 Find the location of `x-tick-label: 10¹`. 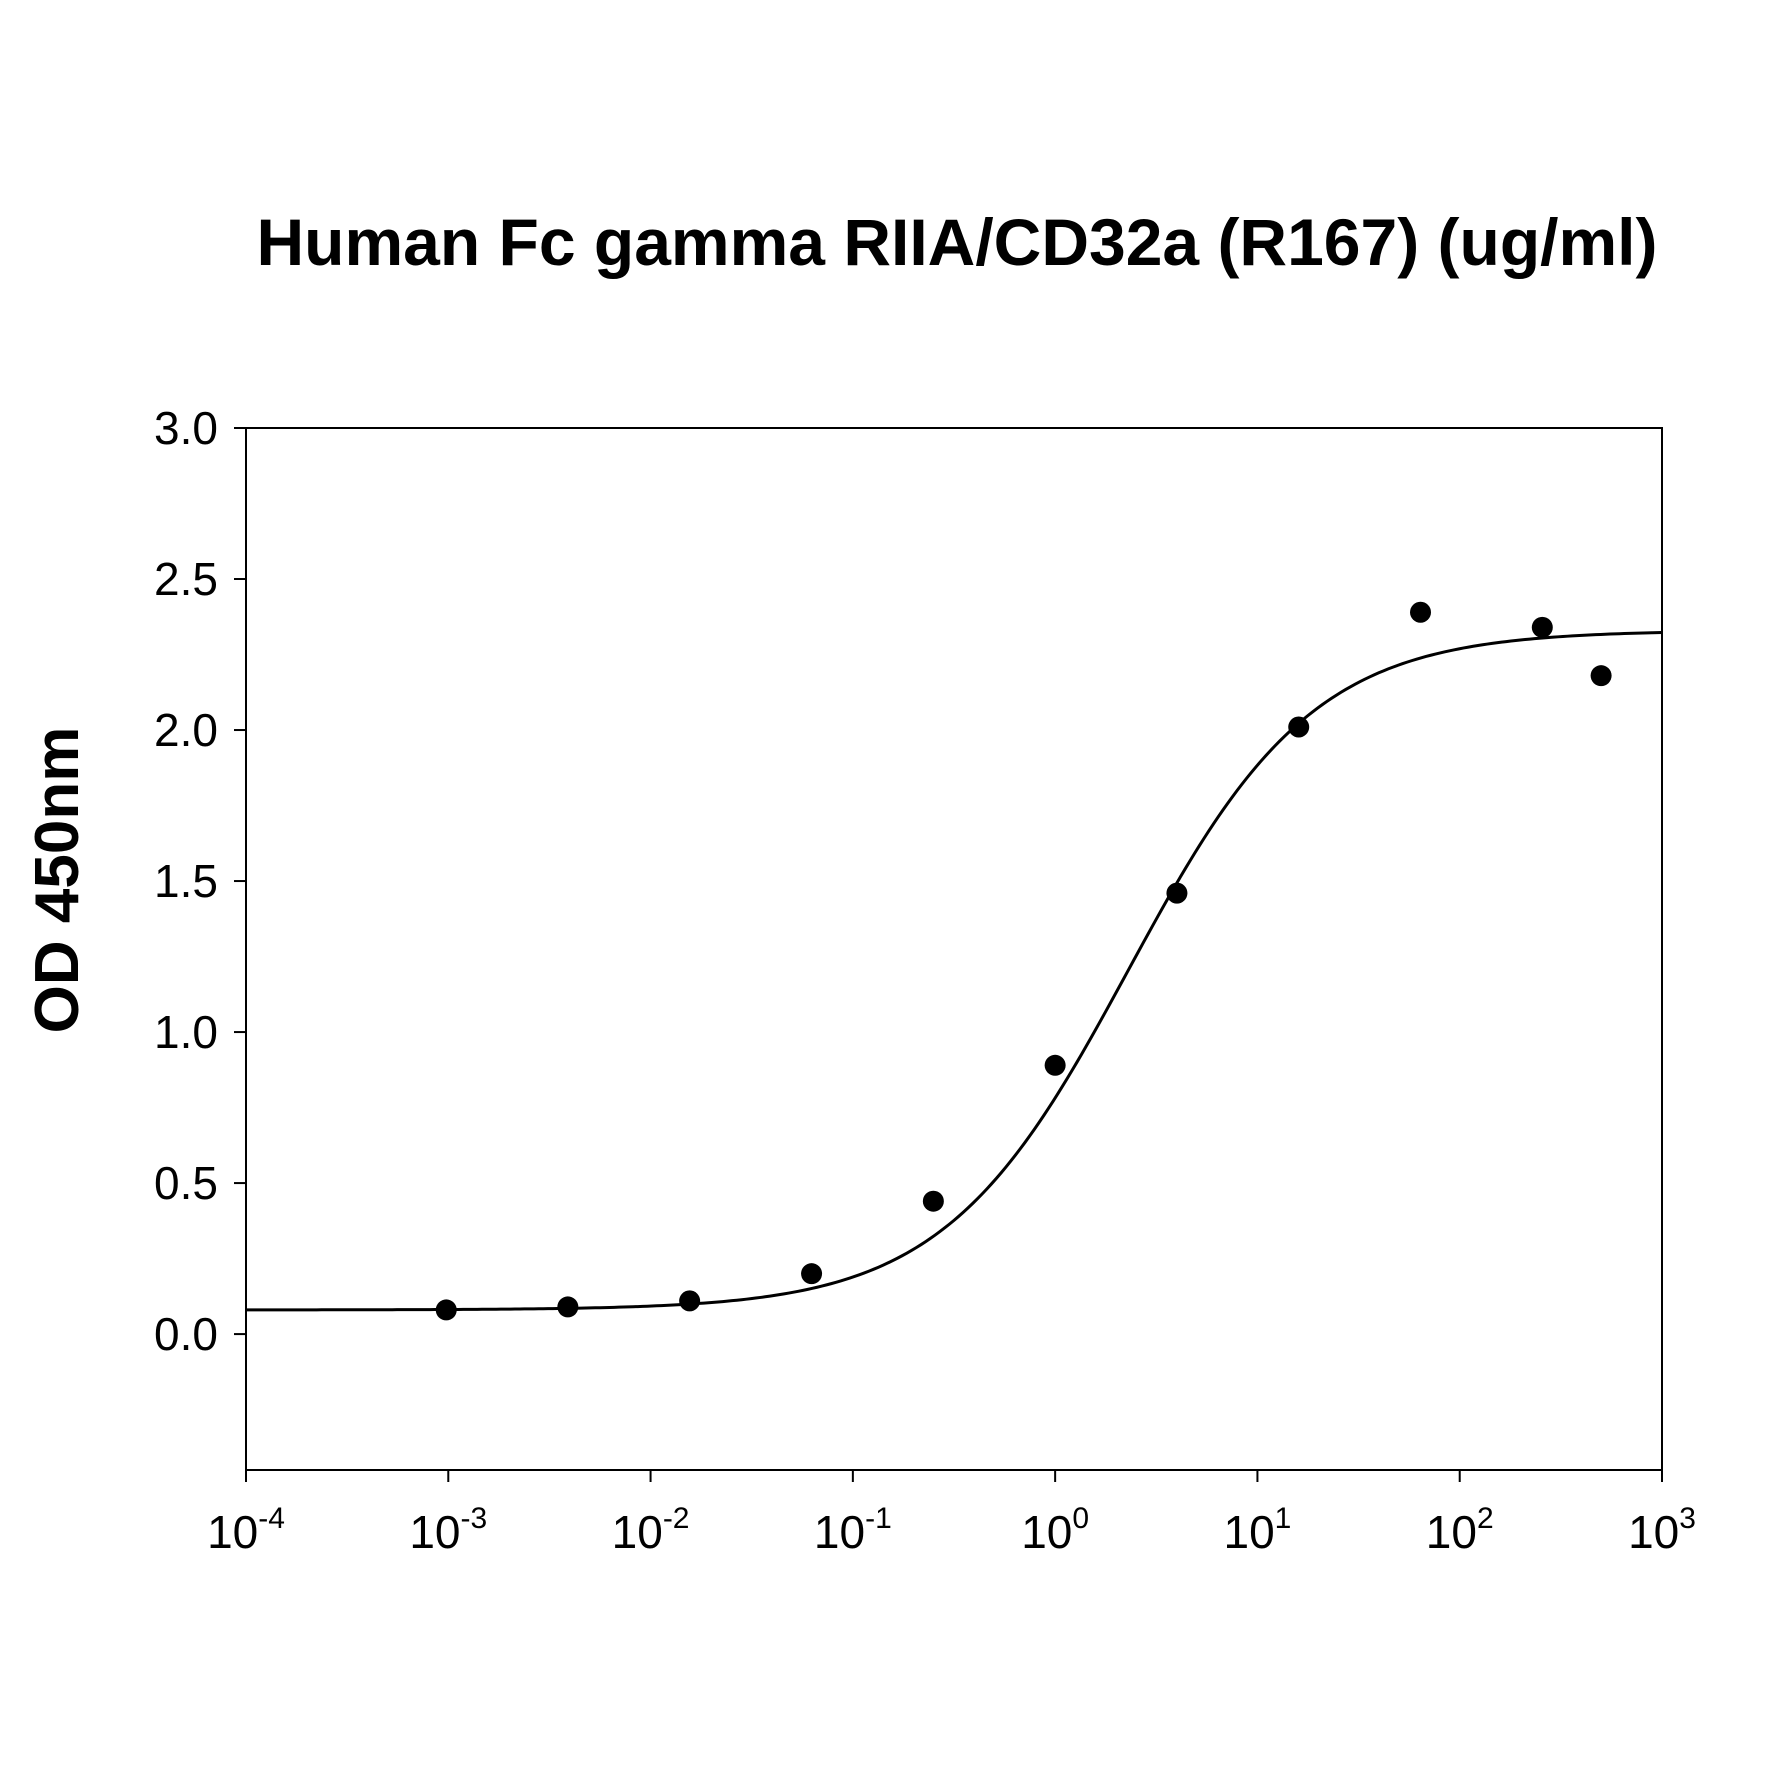

x-tick-label: 10¹ is located at coordinates (1257, 1530).